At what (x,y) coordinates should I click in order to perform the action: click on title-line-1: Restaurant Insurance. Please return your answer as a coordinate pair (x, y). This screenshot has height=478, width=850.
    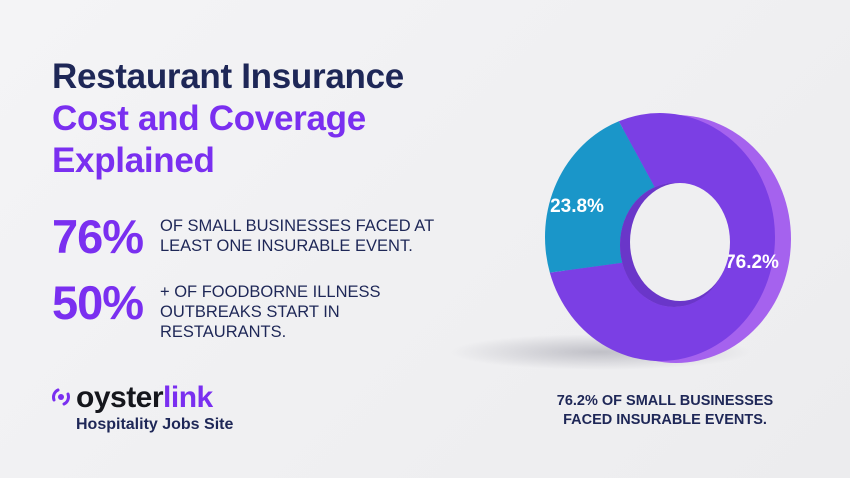
    Looking at the image, I should click on (228, 76).